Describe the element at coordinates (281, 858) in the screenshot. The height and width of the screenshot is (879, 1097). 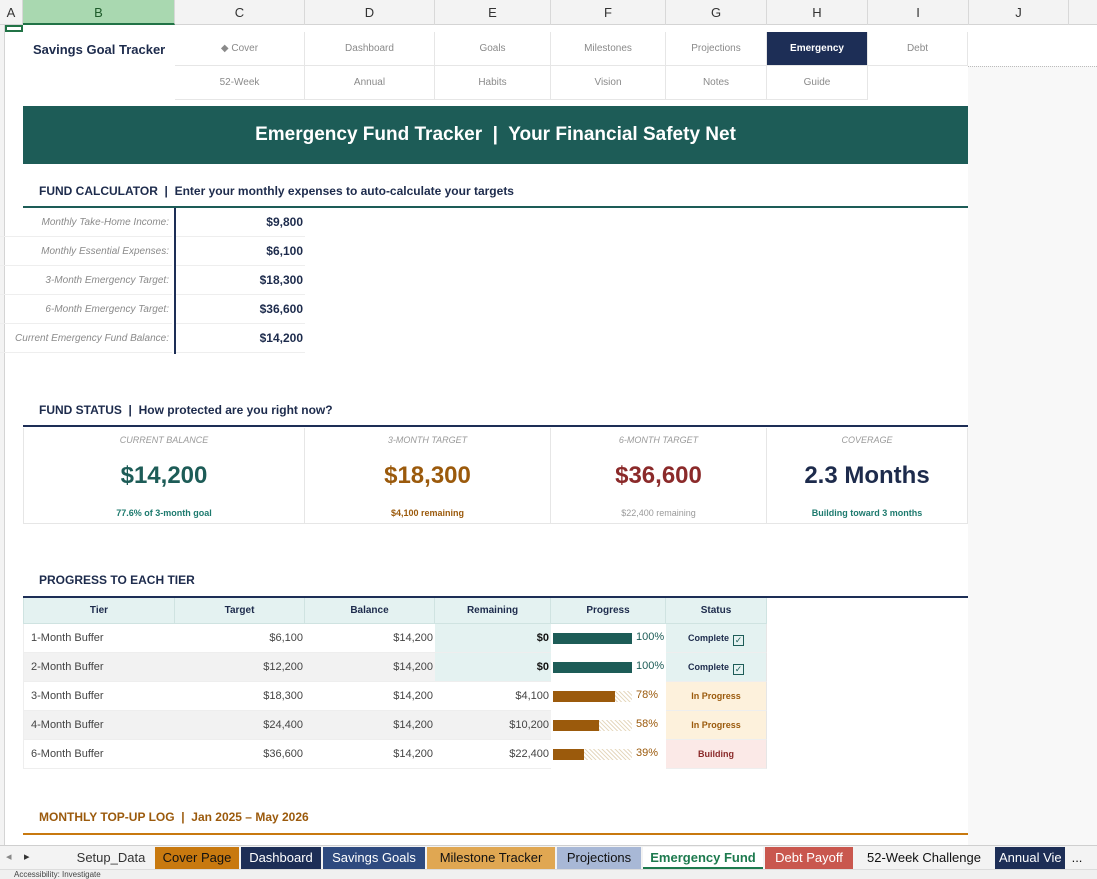
I see `tab-dashboard: Dashboard` at that location.